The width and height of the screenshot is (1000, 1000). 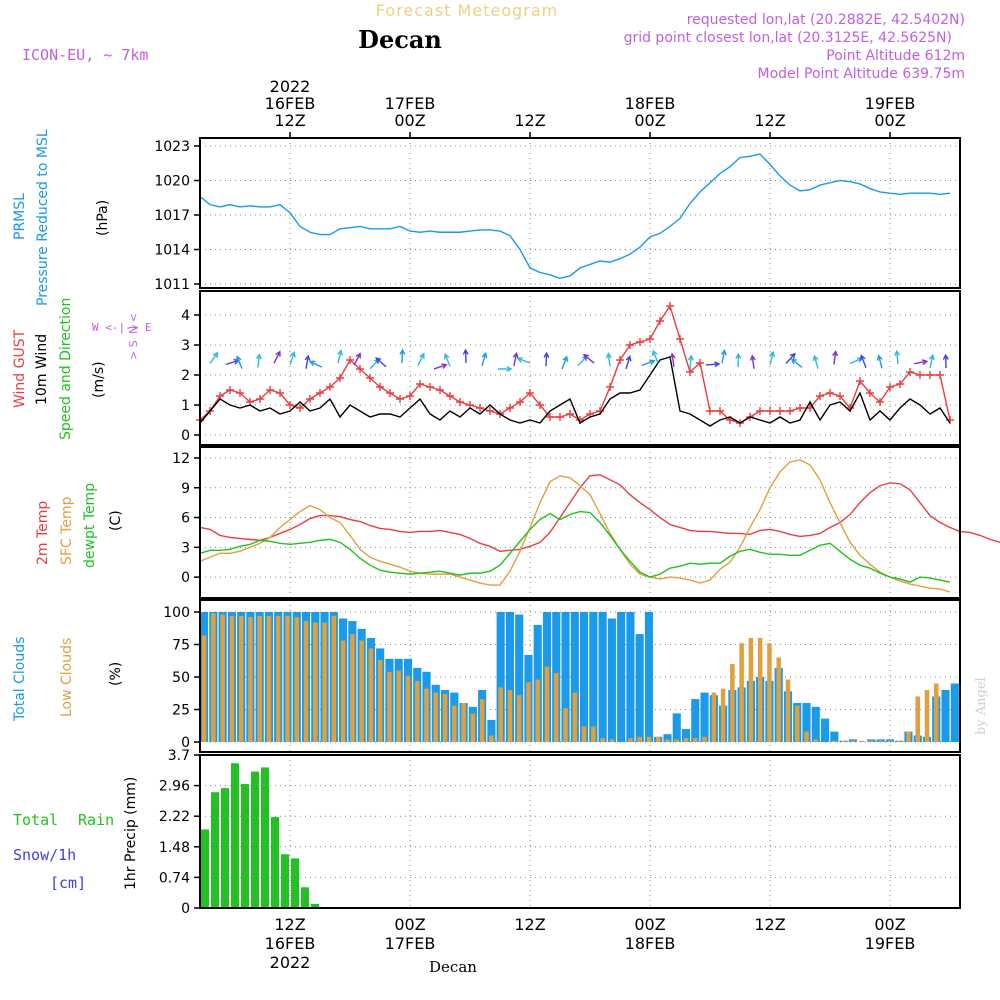 What do you see at coordinates (44, 855) in the screenshot?
I see `label-snow: Snow/1h` at bounding box center [44, 855].